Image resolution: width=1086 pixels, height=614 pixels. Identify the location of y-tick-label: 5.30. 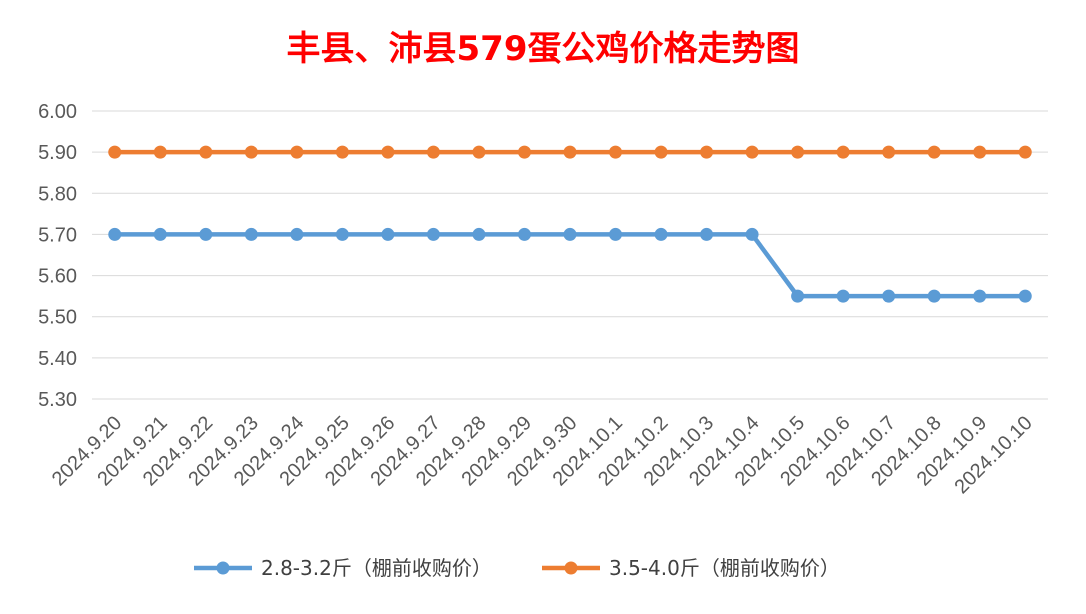
(57, 400).